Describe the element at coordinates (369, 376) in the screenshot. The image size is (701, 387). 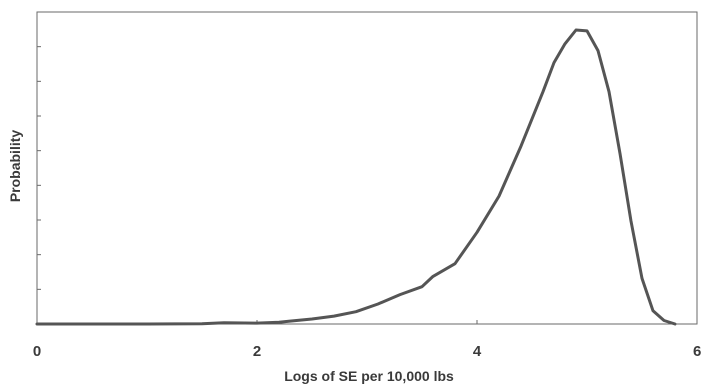
I see `x-axis-title: Logs of SE per 10,000 lbs` at that location.